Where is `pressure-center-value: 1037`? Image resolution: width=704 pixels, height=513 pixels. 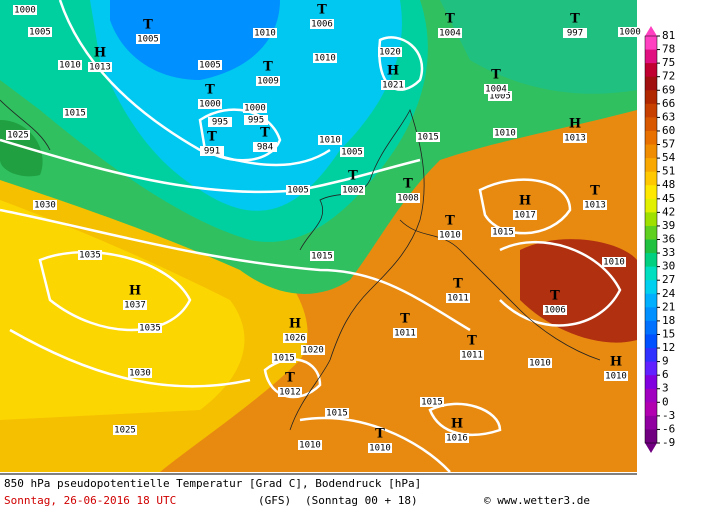 pressure-center-value: 1037 is located at coordinates (135, 306).